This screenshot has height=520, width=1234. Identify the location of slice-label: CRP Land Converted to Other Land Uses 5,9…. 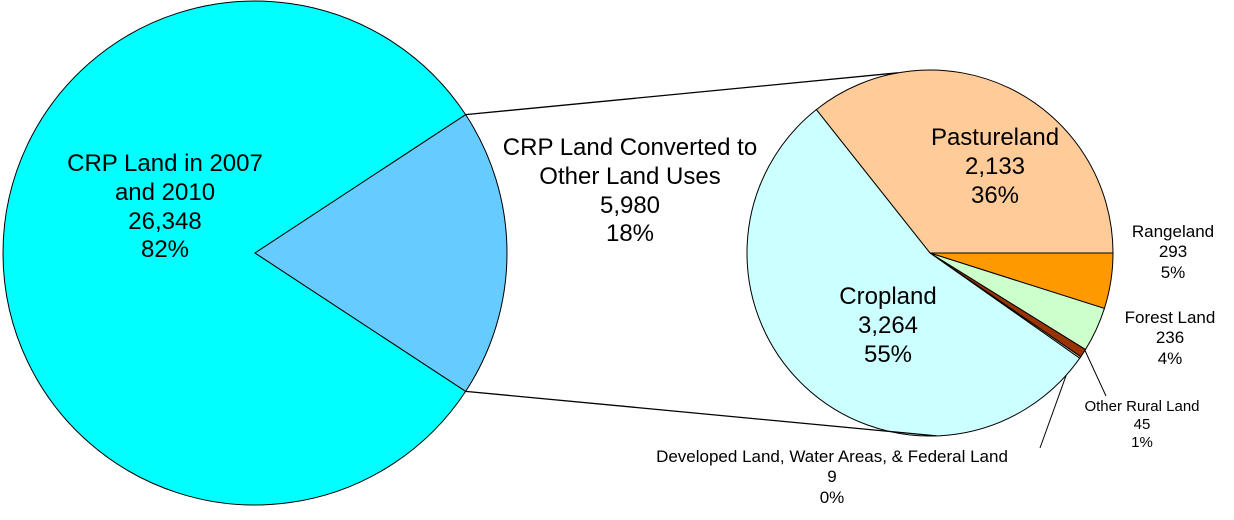
(630, 191).